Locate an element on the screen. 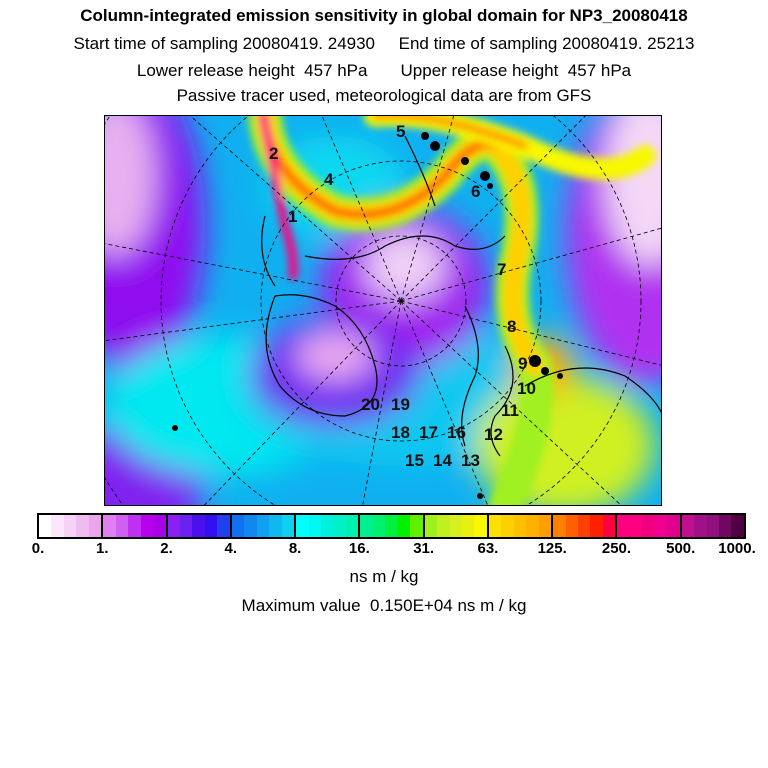 Image resolution: width=768 pixels, height=768 pixels. trajectory-label: 2 is located at coordinates (273, 153).